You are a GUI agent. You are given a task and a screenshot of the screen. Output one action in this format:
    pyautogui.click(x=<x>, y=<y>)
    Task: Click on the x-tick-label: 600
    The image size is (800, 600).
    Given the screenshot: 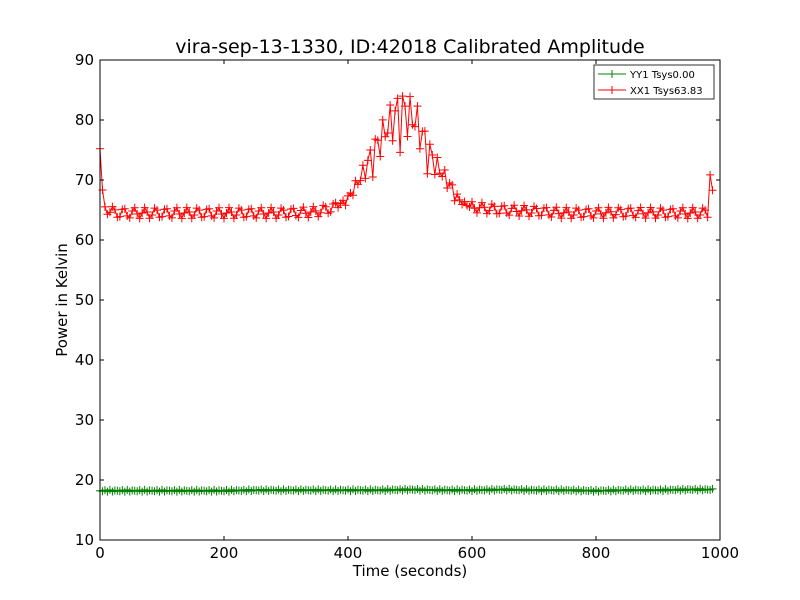 What is the action you would take?
    pyautogui.click(x=472, y=553)
    